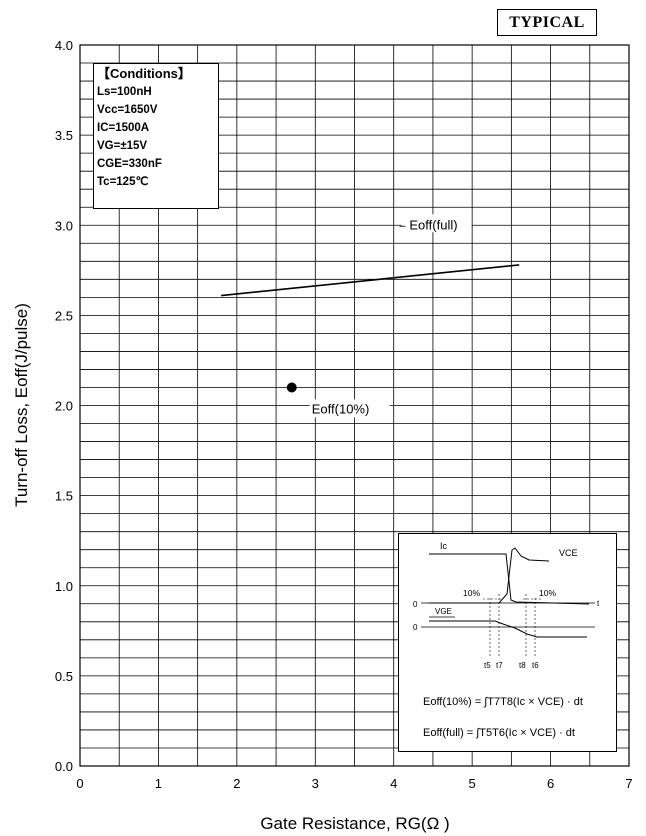  What do you see at coordinates (370, 280) in the screenshot?
I see `series-line-eoff-full` at bounding box center [370, 280].